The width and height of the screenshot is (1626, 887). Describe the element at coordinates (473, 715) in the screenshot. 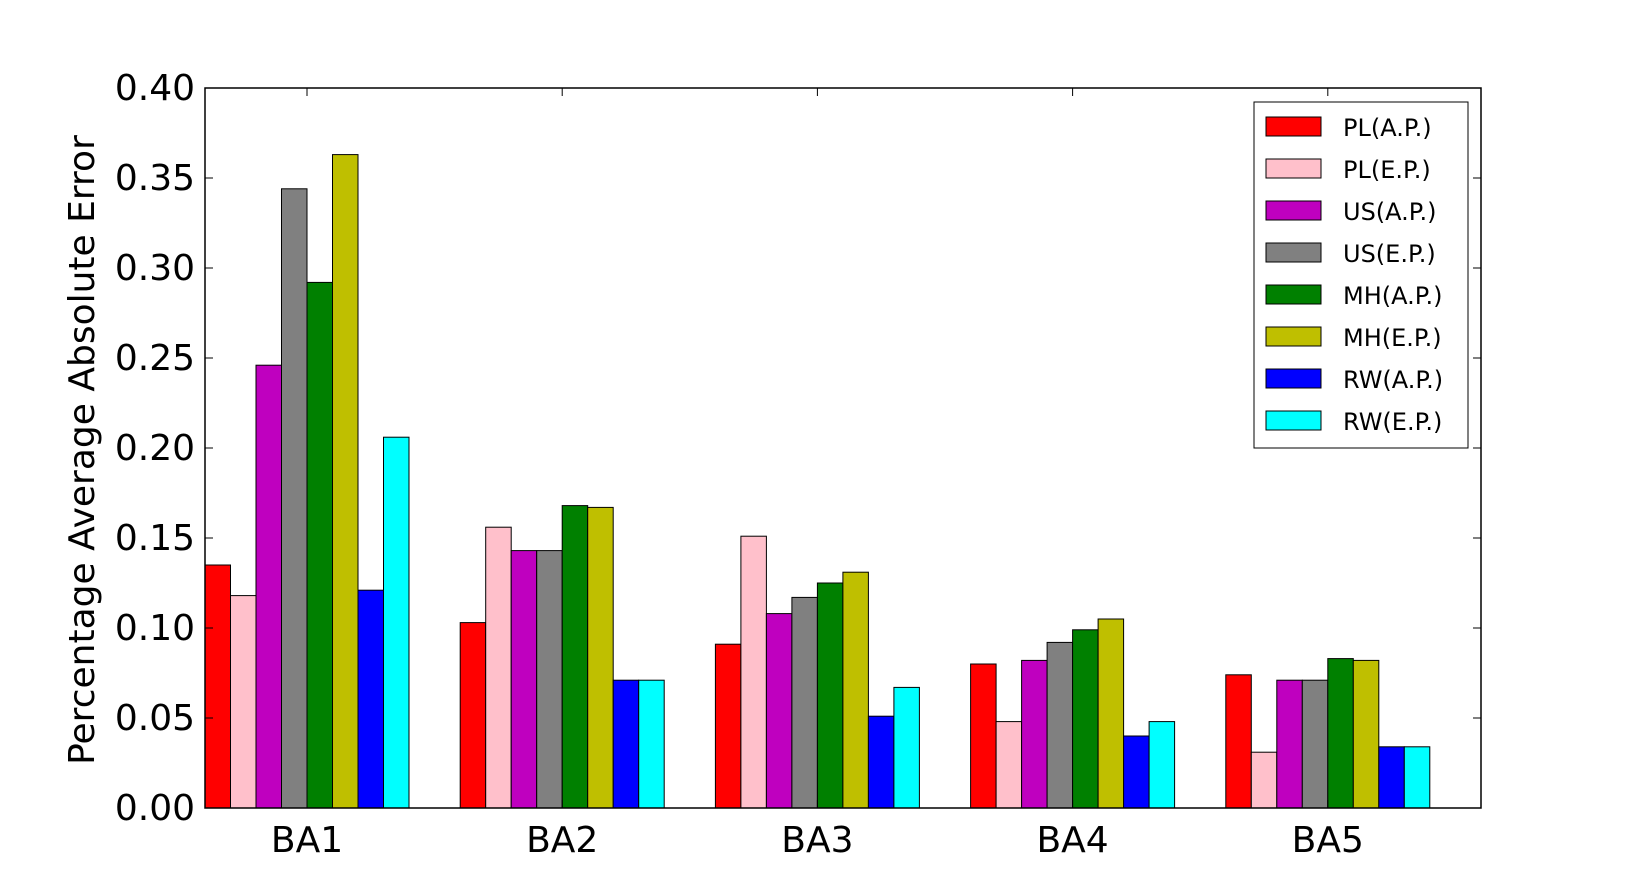

I see `bar-ba2-pl-a-p` at that location.